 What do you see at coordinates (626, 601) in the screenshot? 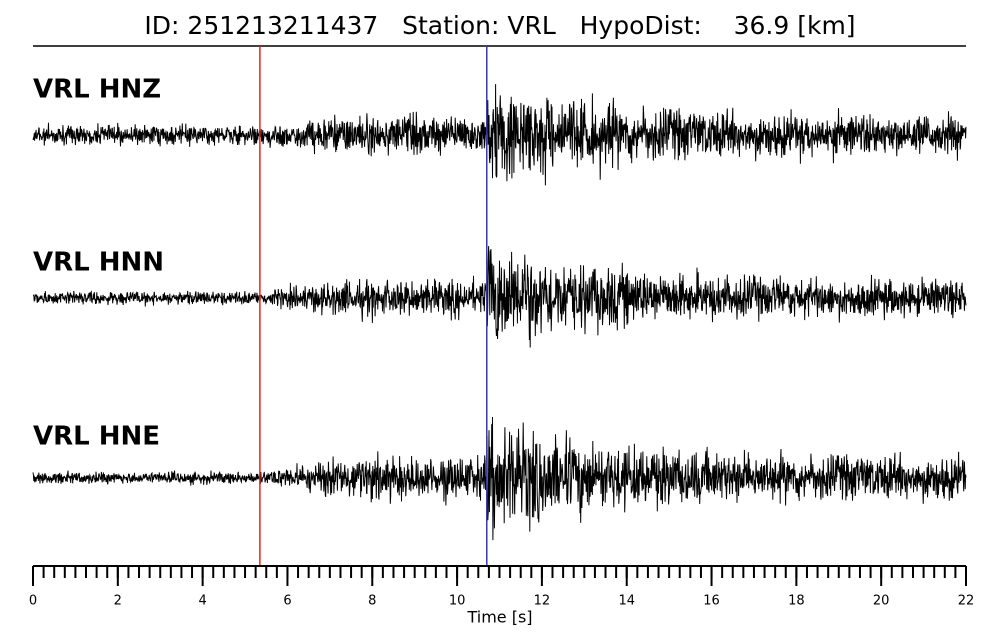
I see `x-tick-label: 14` at bounding box center [626, 601].